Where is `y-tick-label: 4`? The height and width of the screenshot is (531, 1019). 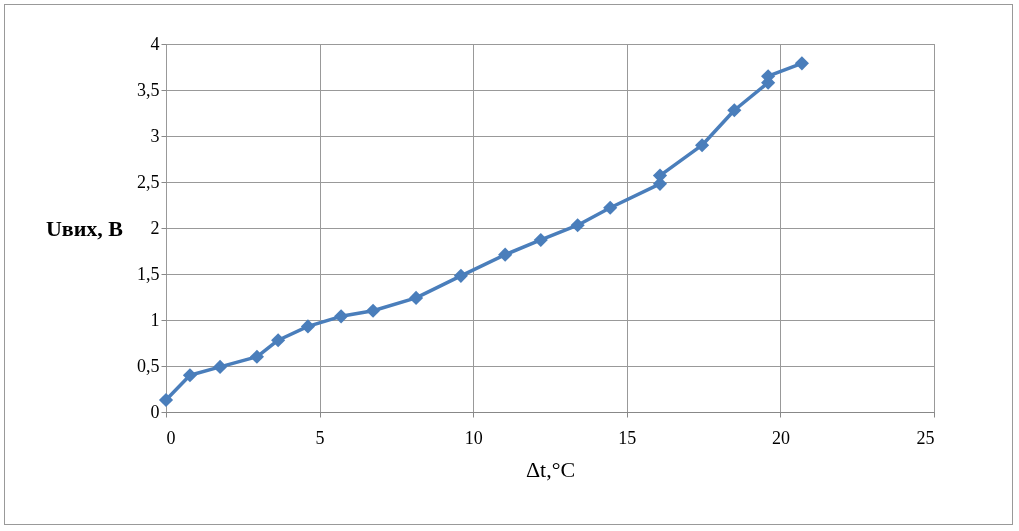 y-tick-label: 4 is located at coordinates (155, 43).